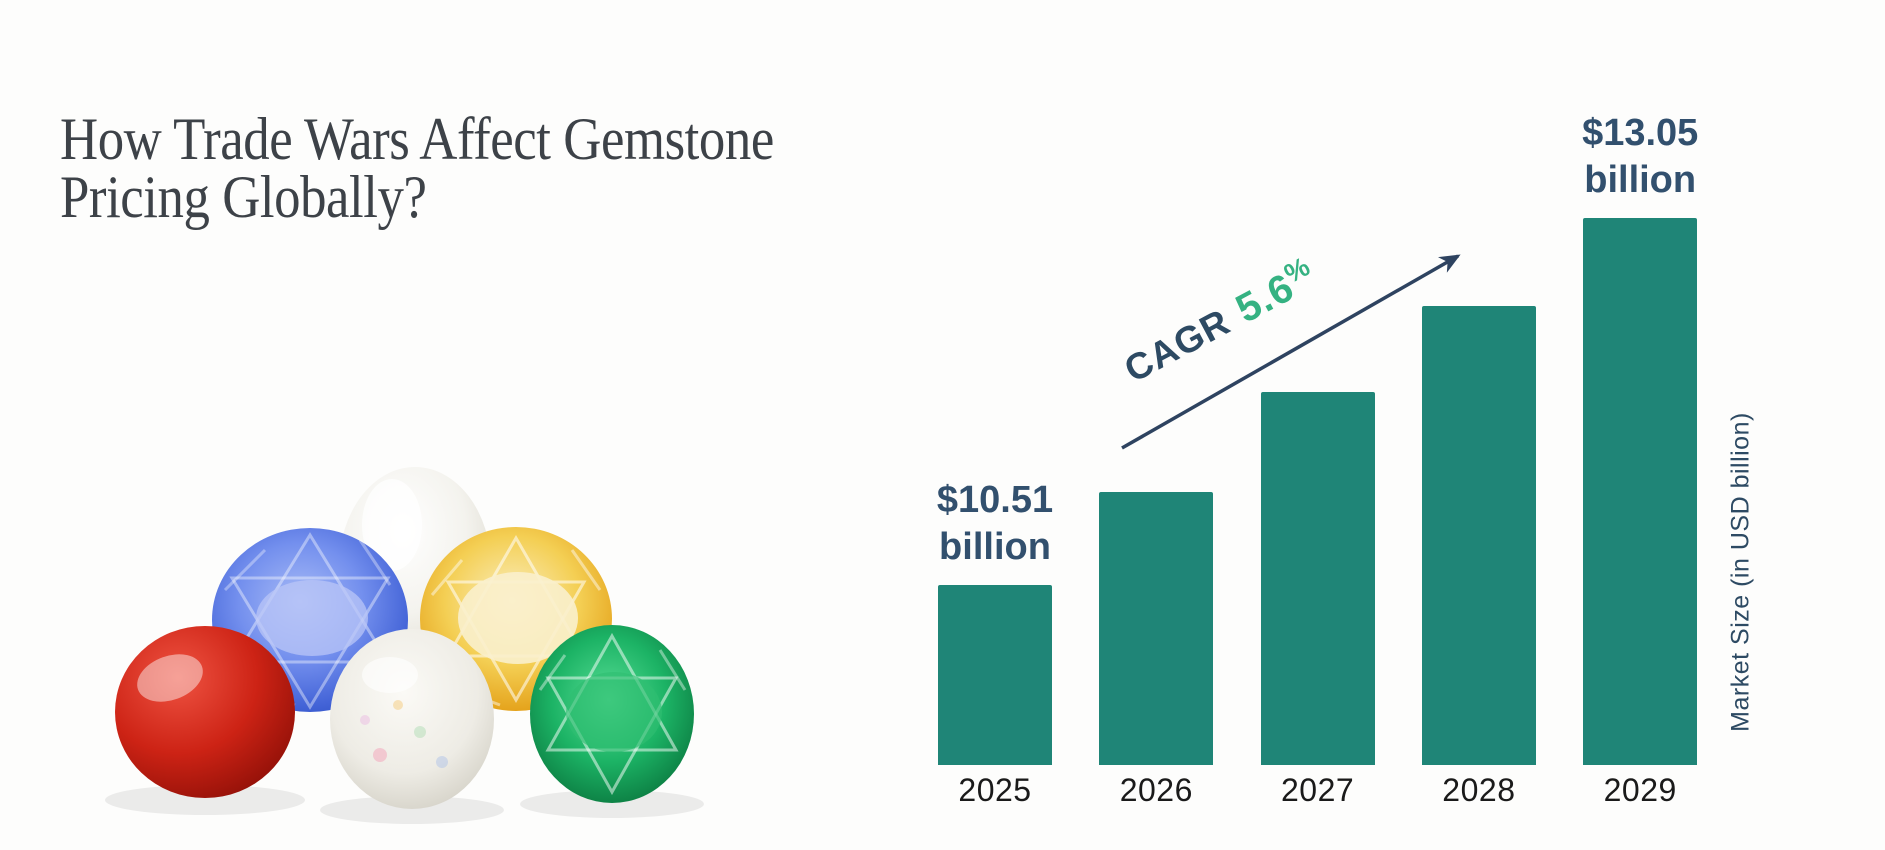  Describe the element at coordinates (995, 500) in the screenshot. I see `value-label-2025-amount: $10.51` at that location.